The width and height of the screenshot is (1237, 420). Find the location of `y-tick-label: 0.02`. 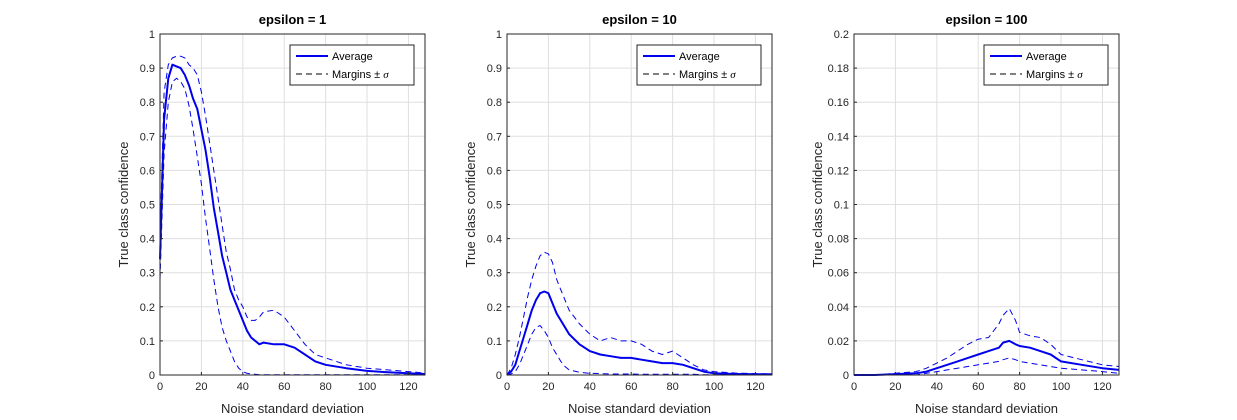

y-tick-label: 0.02 is located at coordinates (838, 342).